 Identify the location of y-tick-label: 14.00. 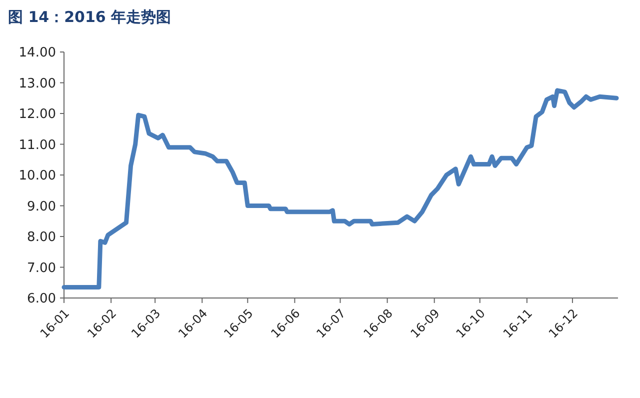
(37, 53).